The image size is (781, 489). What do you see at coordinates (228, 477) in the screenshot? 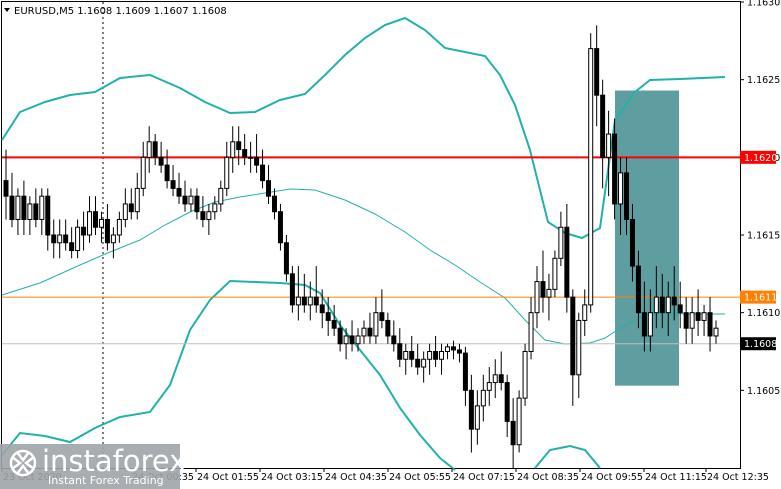
I see `x-tick-label: 24 Oct 01:55` at bounding box center [228, 477].